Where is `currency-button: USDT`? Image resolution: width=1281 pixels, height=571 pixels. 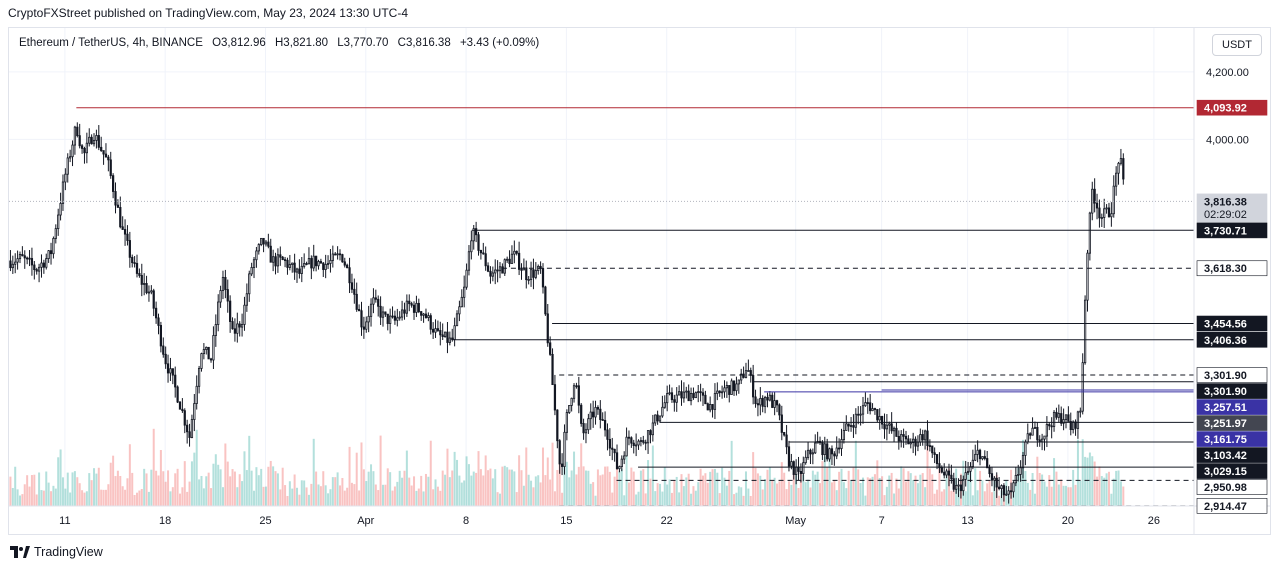 currency-button: USDT is located at coordinates (1237, 45).